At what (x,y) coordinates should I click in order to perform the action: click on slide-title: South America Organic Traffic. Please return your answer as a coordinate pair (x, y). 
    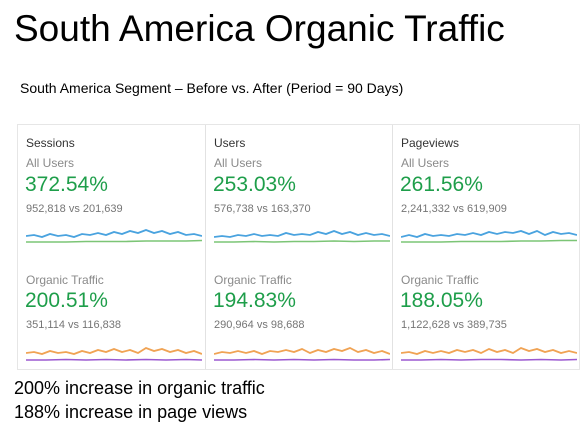
    Looking at the image, I should click on (259, 28).